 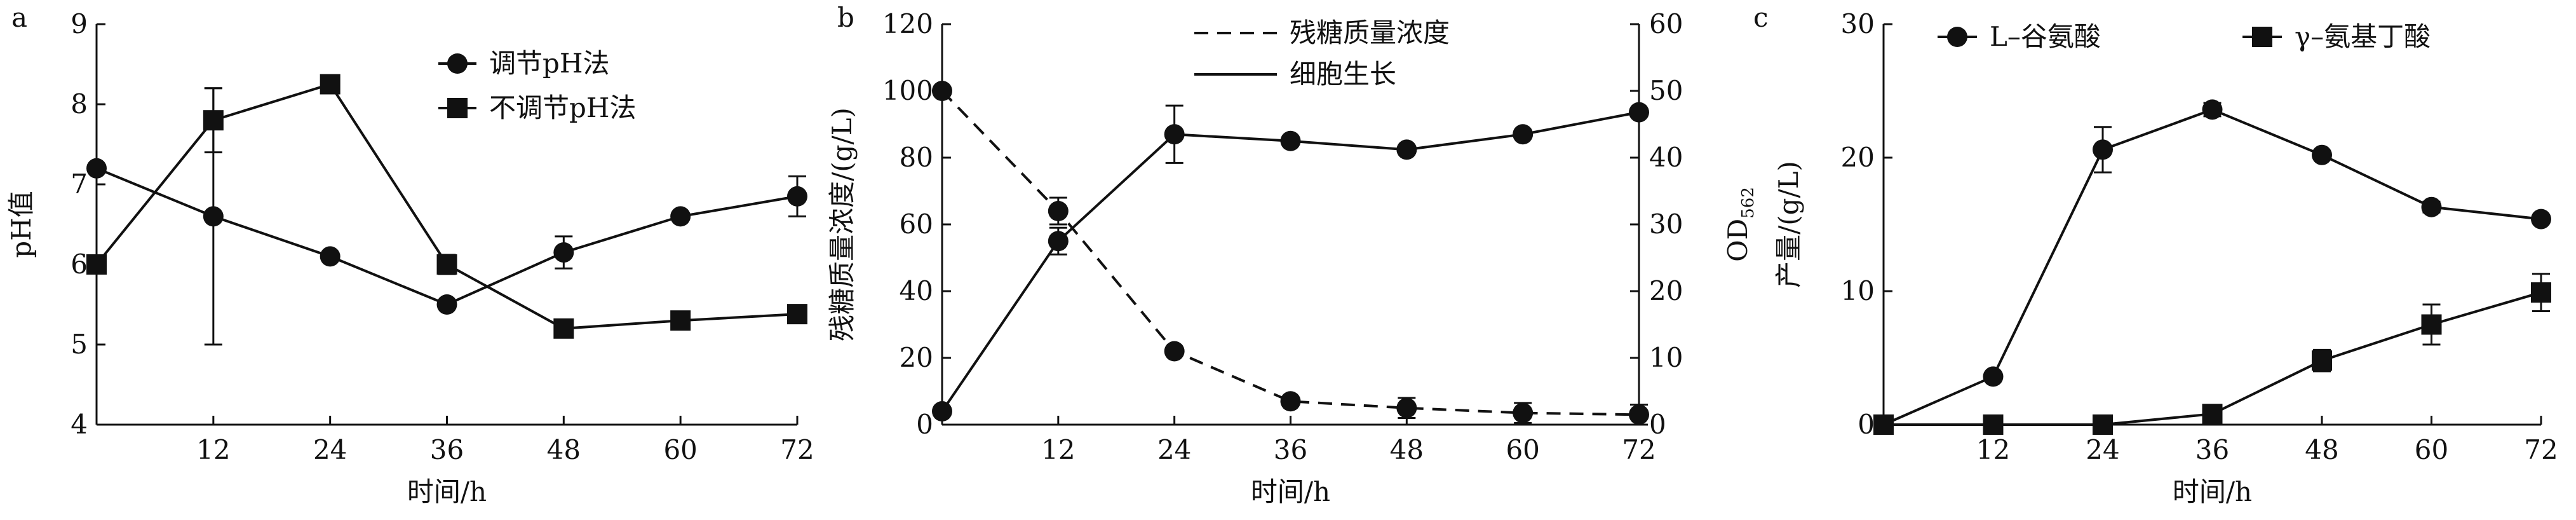 What do you see at coordinates (2363, 36) in the screenshot?
I see `legend-label: γ–氨基丁酸` at bounding box center [2363, 36].